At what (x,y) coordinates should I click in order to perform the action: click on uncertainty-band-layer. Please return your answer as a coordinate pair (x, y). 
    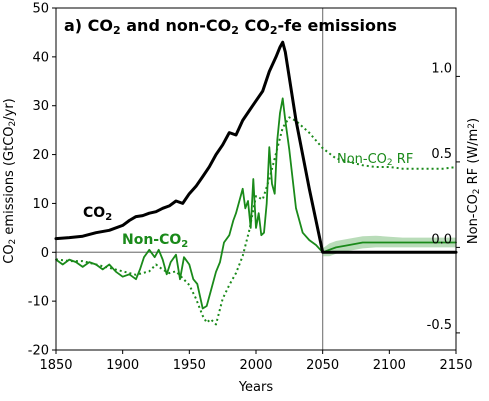
    Looking at the image, I should click on (389, 246).